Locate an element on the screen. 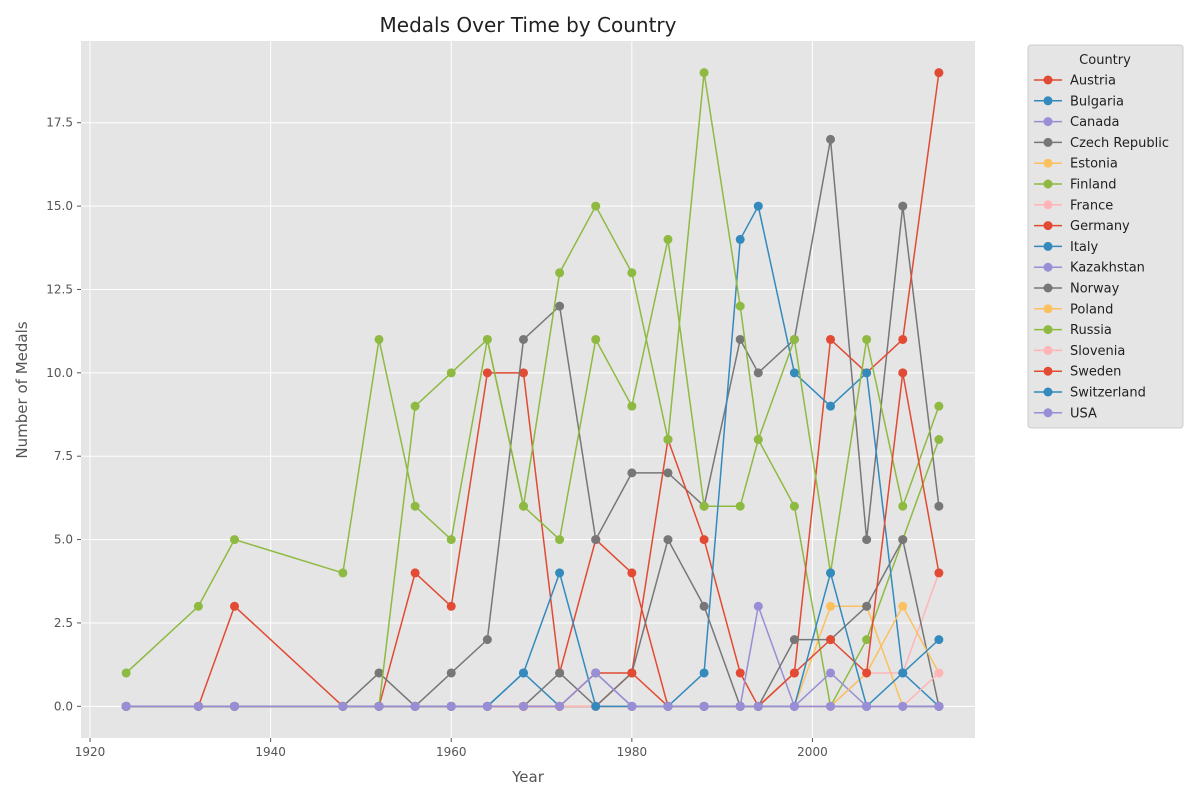 The width and height of the screenshot is (1200, 804). legend-item: Finland is located at coordinates (1075, 185).